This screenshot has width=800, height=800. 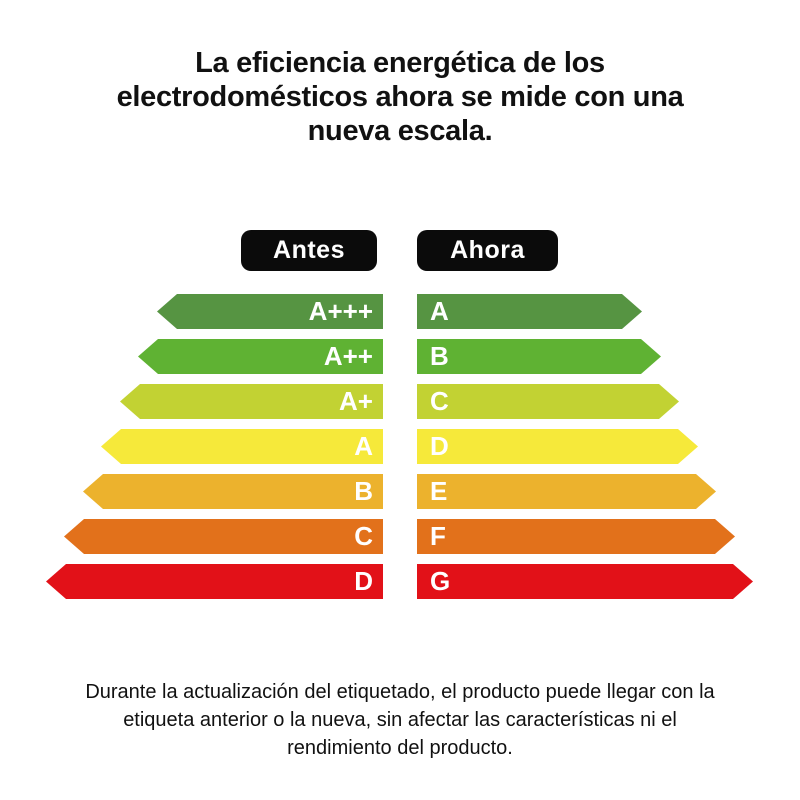 What do you see at coordinates (400, 311) in the screenshot?
I see `rating-row: A+++ A` at bounding box center [400, 311].